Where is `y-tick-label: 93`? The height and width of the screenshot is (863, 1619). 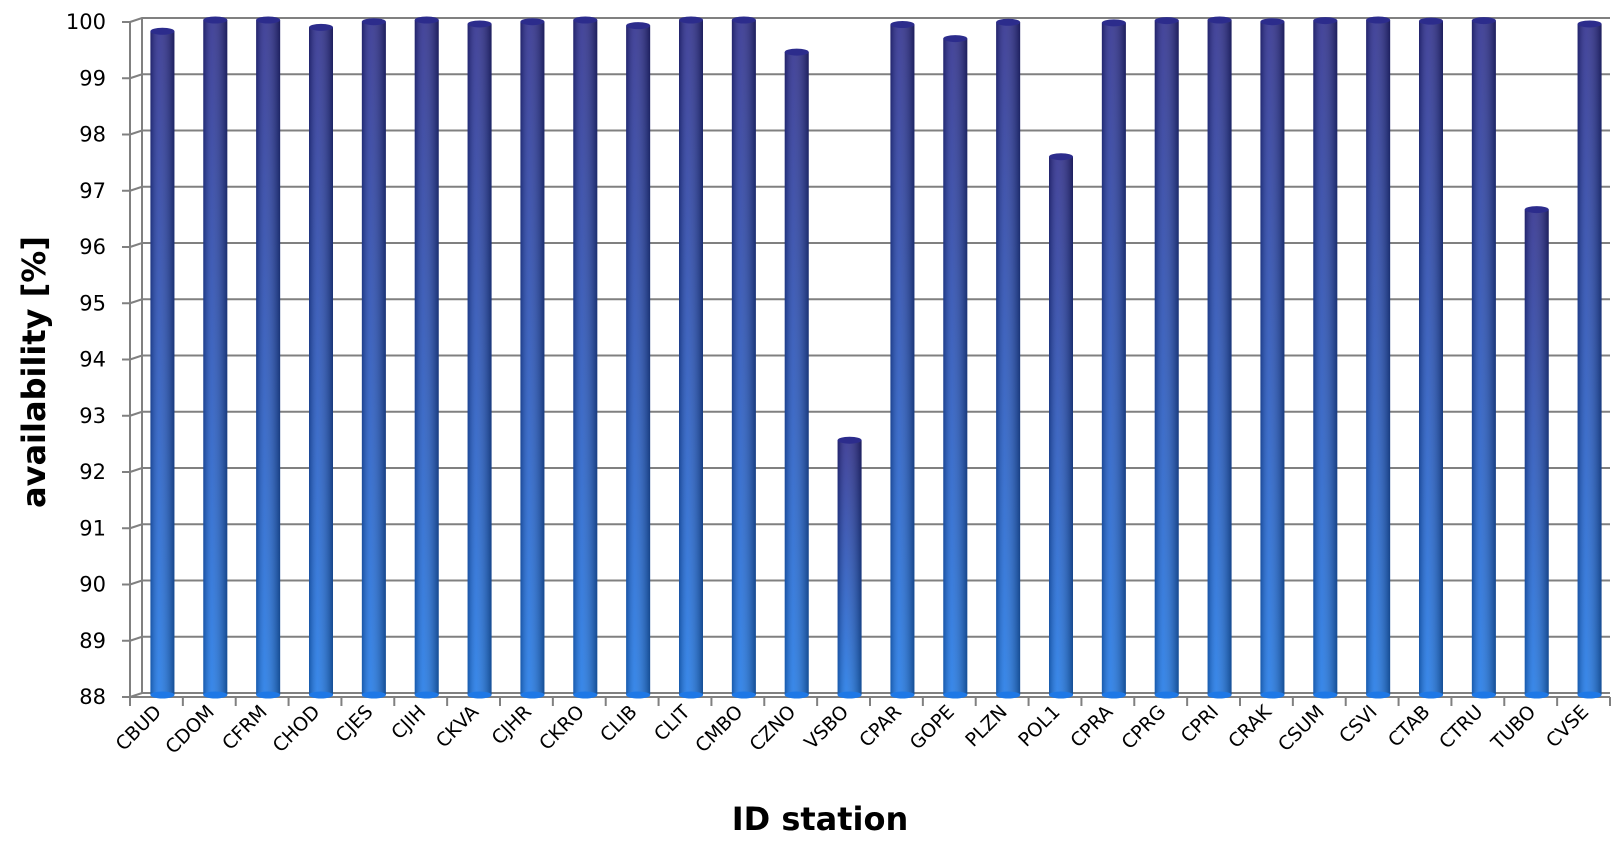
y-tick-label: 93 is located at coordinates (92, 416).